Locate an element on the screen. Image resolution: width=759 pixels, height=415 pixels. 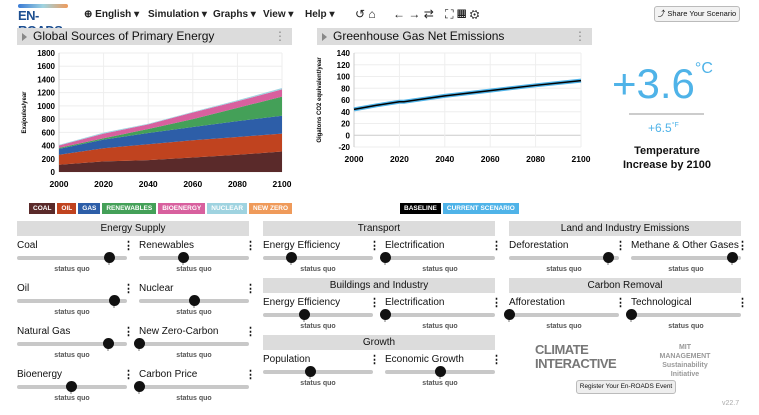
home-icon: ⌂ is located at coordinates (372, 14).